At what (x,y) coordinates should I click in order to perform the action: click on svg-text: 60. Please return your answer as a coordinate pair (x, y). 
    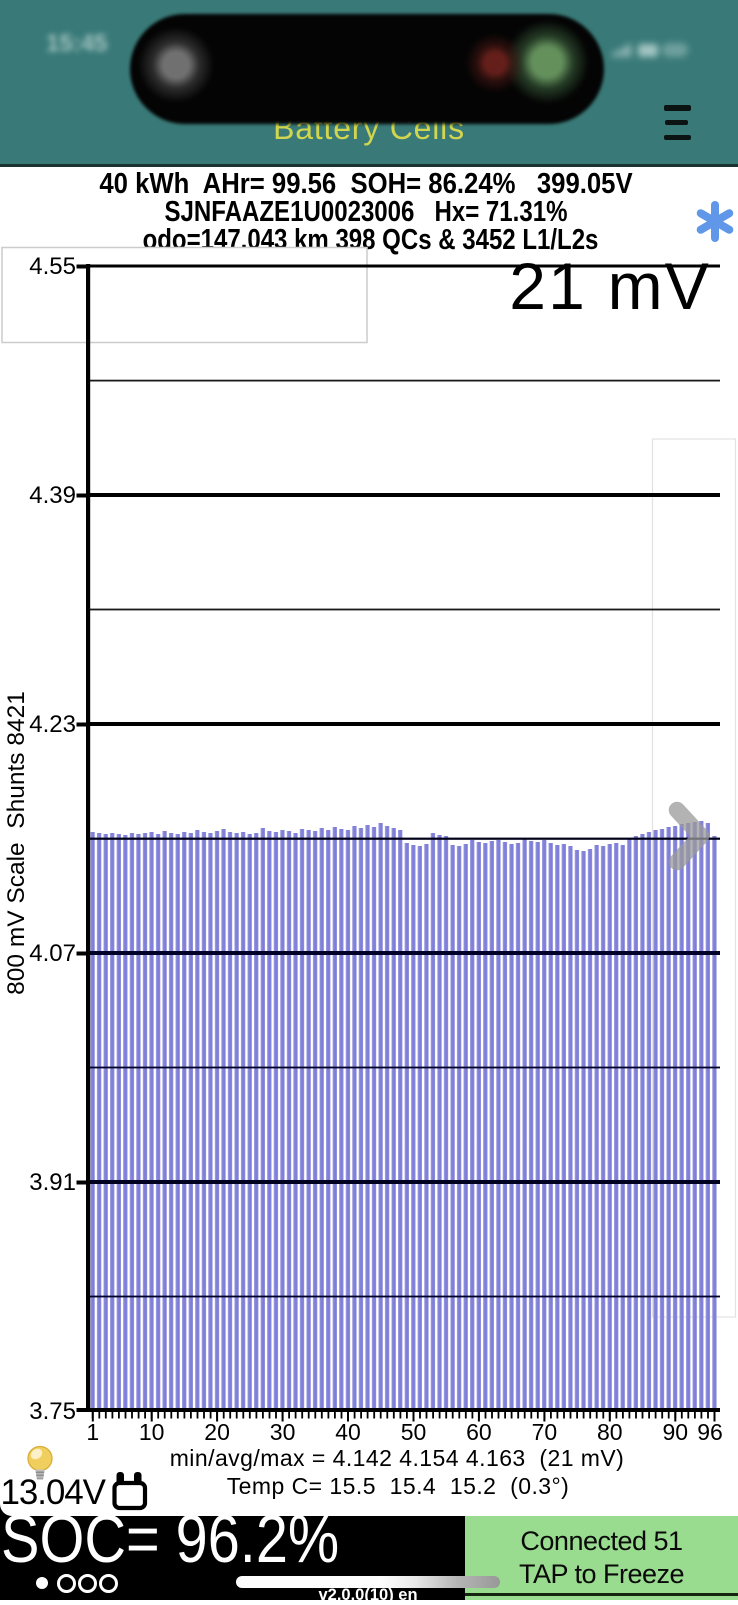
    Looking at the image, I should click on (479, 1432).